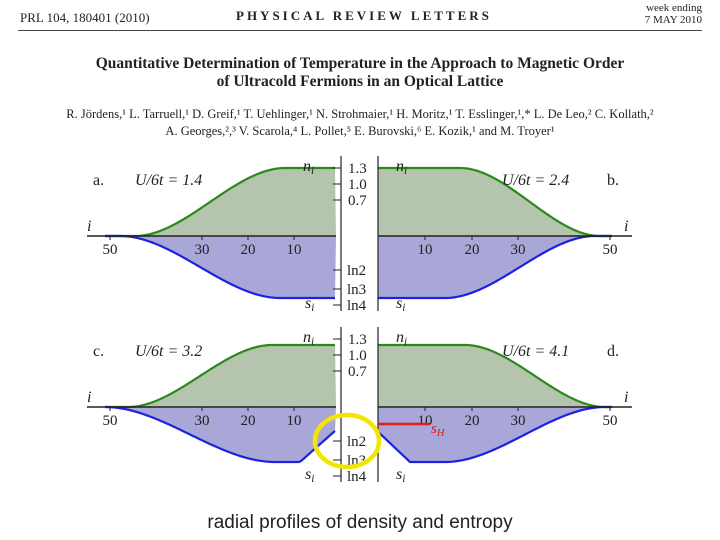  I want to click on panel-b: U/6t = 2.4 b. i 10 20 30 50, so click(503, 233).